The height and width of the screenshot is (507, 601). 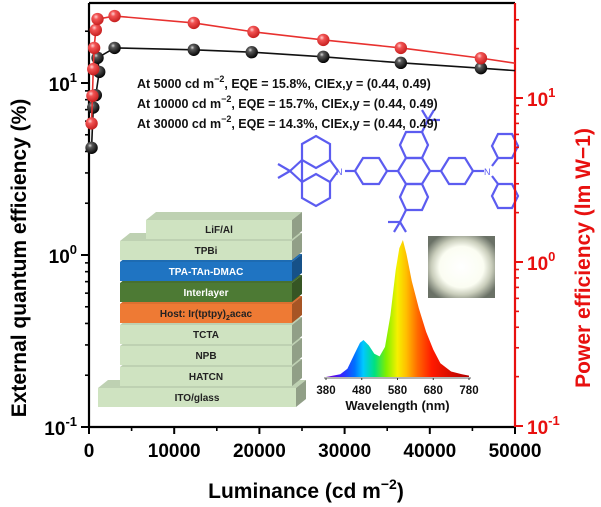 I want to click on x-tick-label: 20000, so click(x=259, y=451).